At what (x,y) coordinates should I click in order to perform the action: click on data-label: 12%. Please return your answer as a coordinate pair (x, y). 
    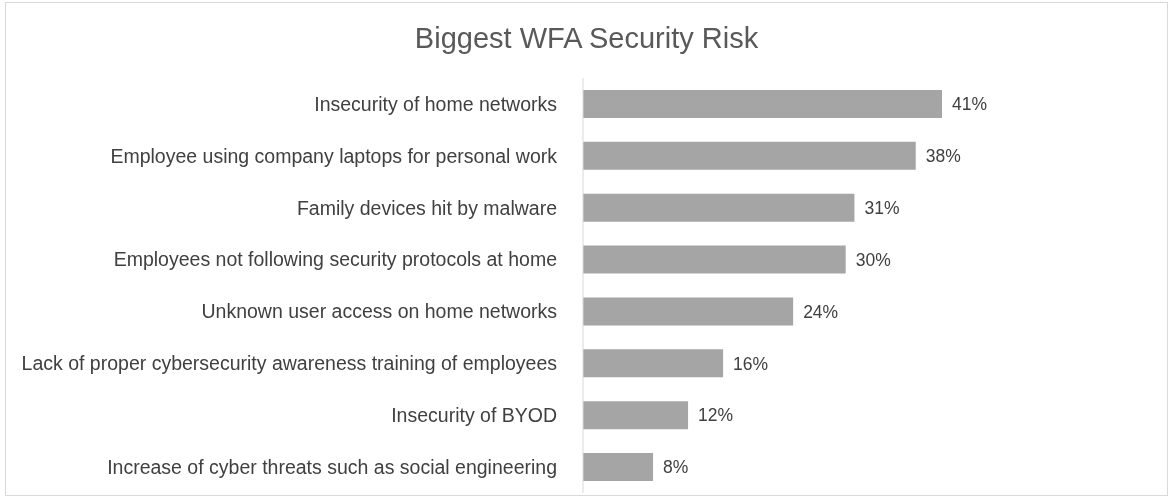
    Looking at the image, I should click on (716, 415).